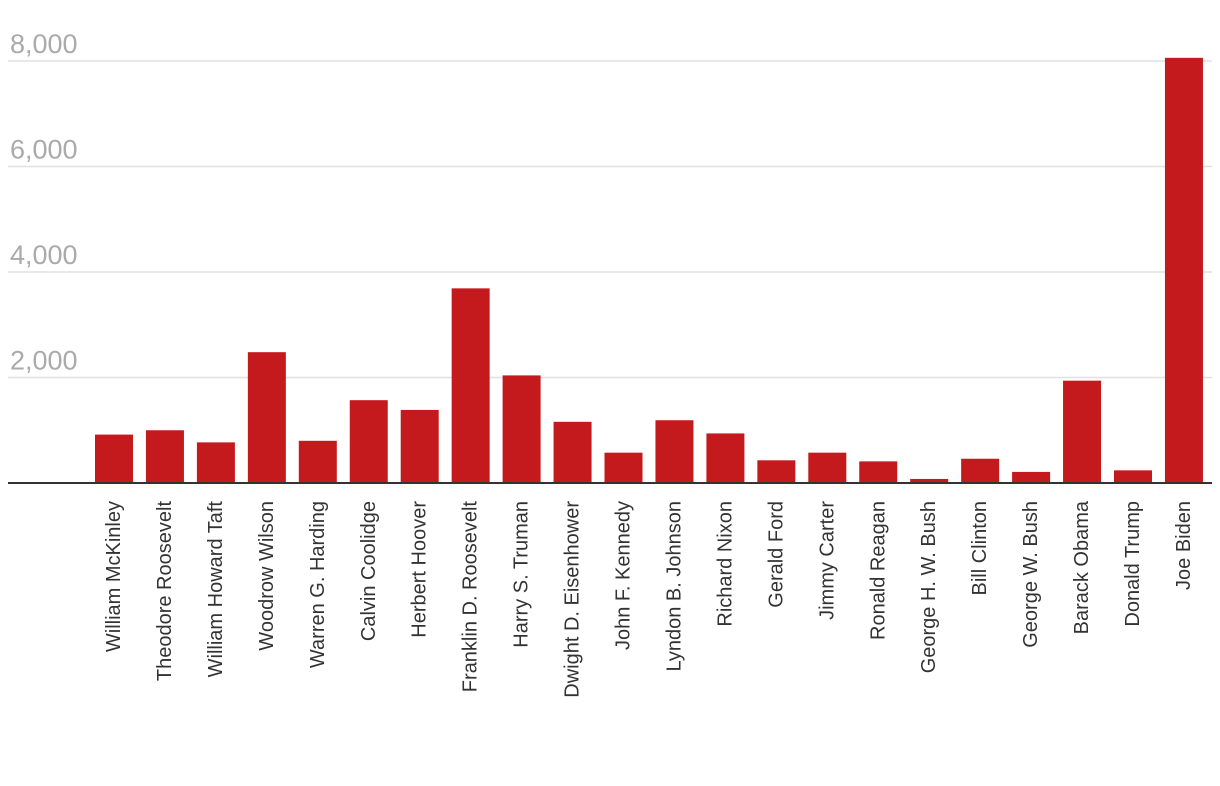  I want to click on x-tick-label: Calvin Coolidge, so click(369, 571).